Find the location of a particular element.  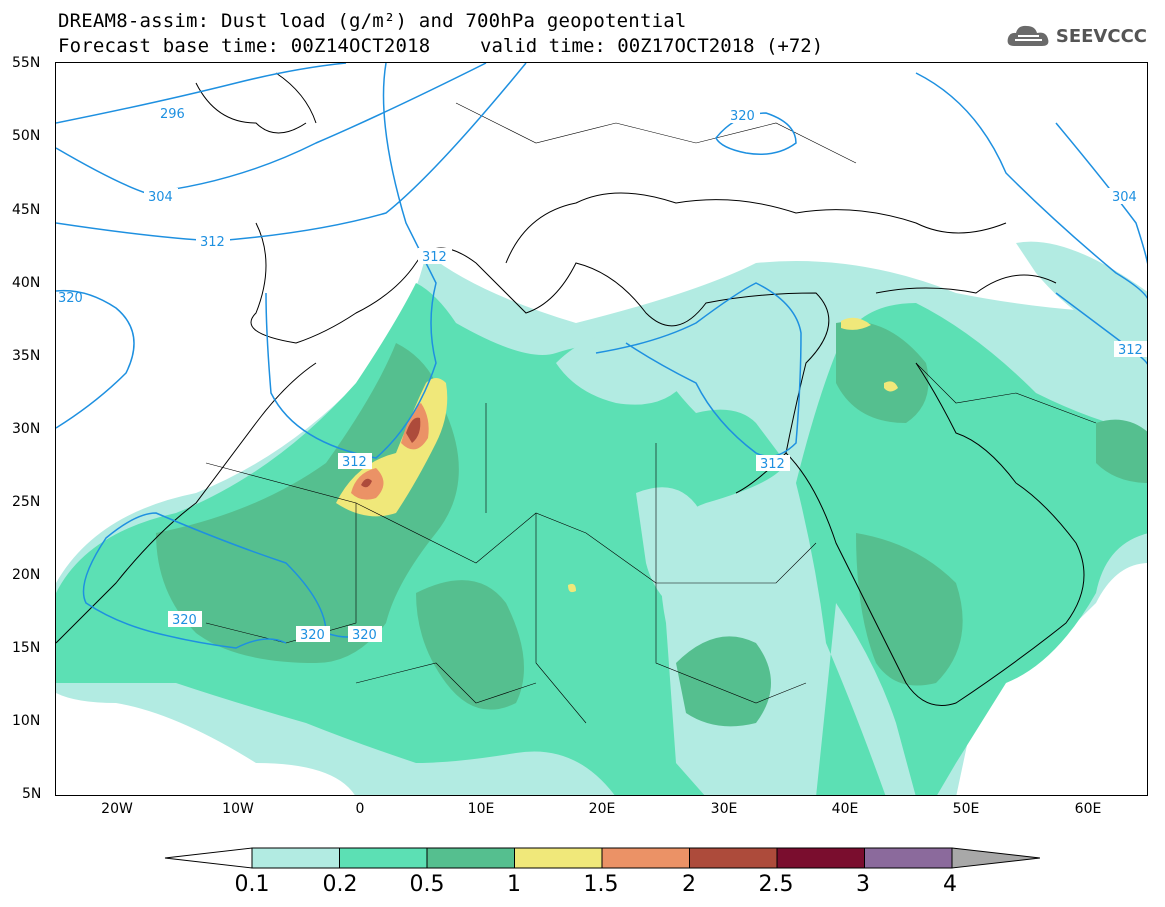

colorbar-label: 3 is located at coordinates (863, 884).